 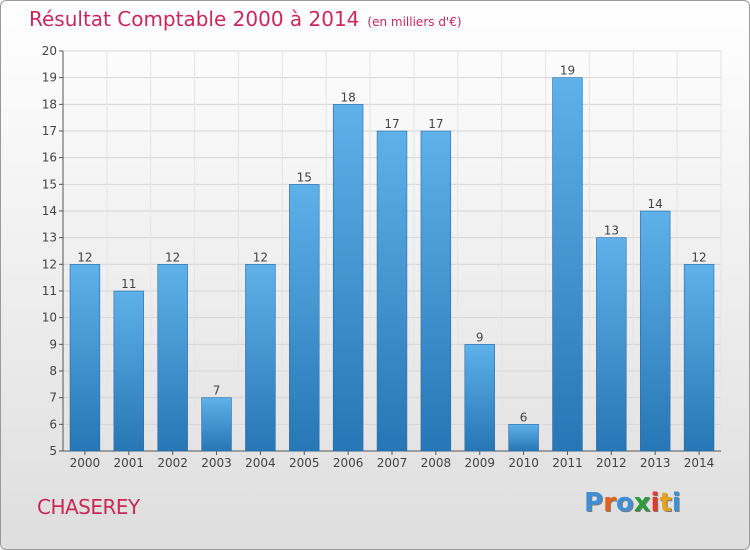 What do you see at coordinates (129, 371) in the screenshot?
I see `bar-2001` at bounding box center [129, 371].